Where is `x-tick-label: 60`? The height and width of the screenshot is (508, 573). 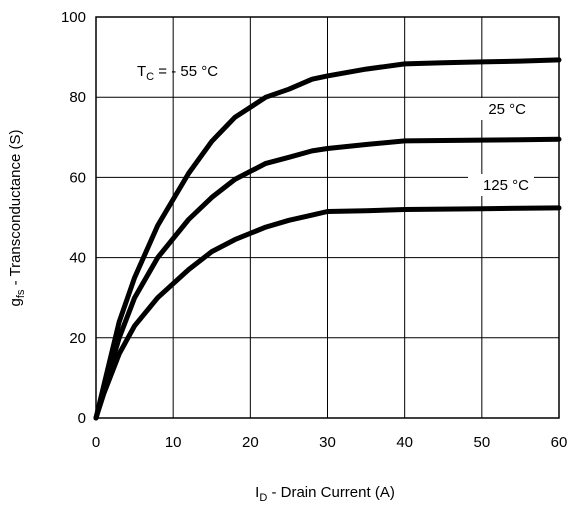
x-tick-label: 60 is located at coordinates (559, 442).